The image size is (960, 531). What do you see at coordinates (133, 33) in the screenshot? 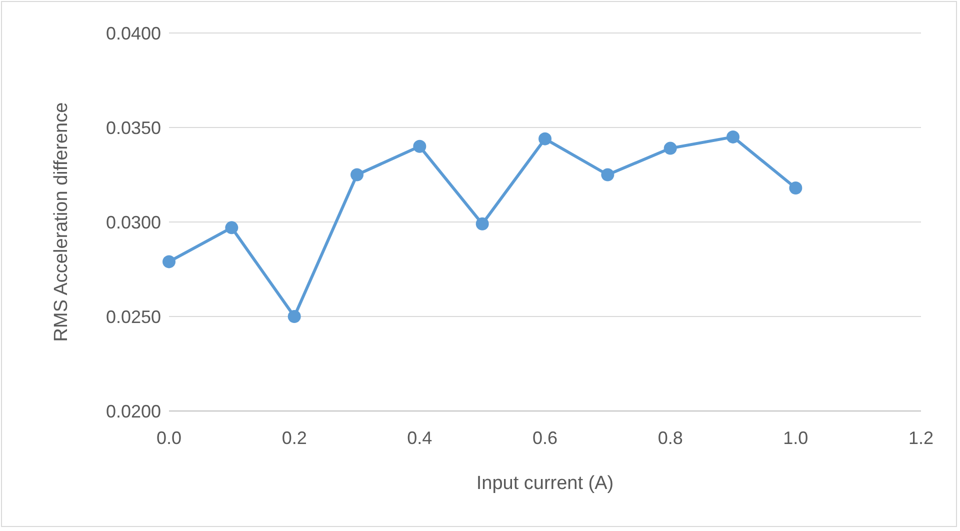
I see `y-tick-label: 0.0400` at bounding box center [133, 33].